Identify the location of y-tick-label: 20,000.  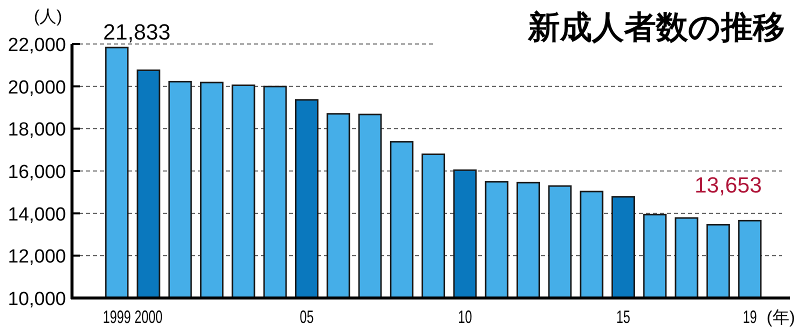
(37, 87).